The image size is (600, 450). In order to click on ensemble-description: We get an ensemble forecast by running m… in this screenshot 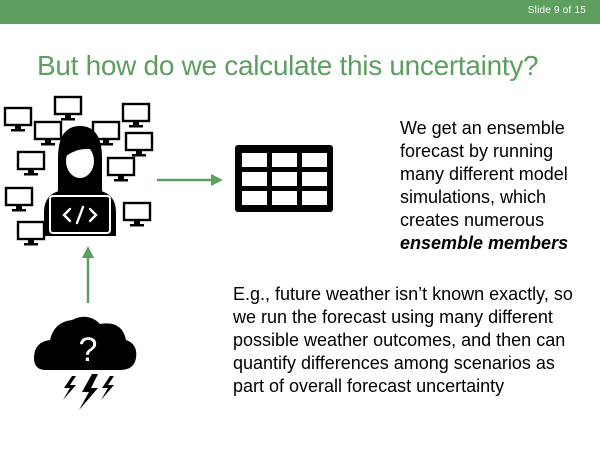, I will do `click(495, 186)`.